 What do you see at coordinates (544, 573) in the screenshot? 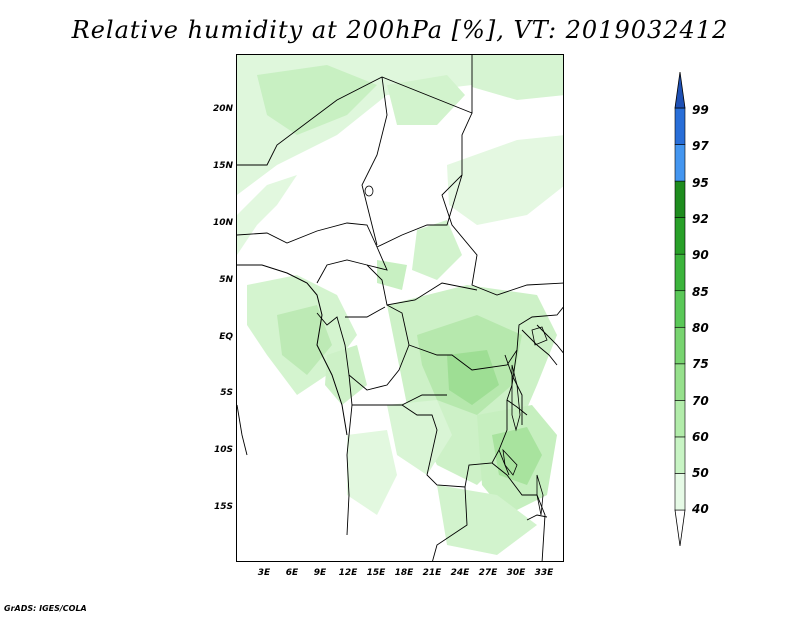
I see `lon-label-33e: 33E` at bounding box center [544, 573].